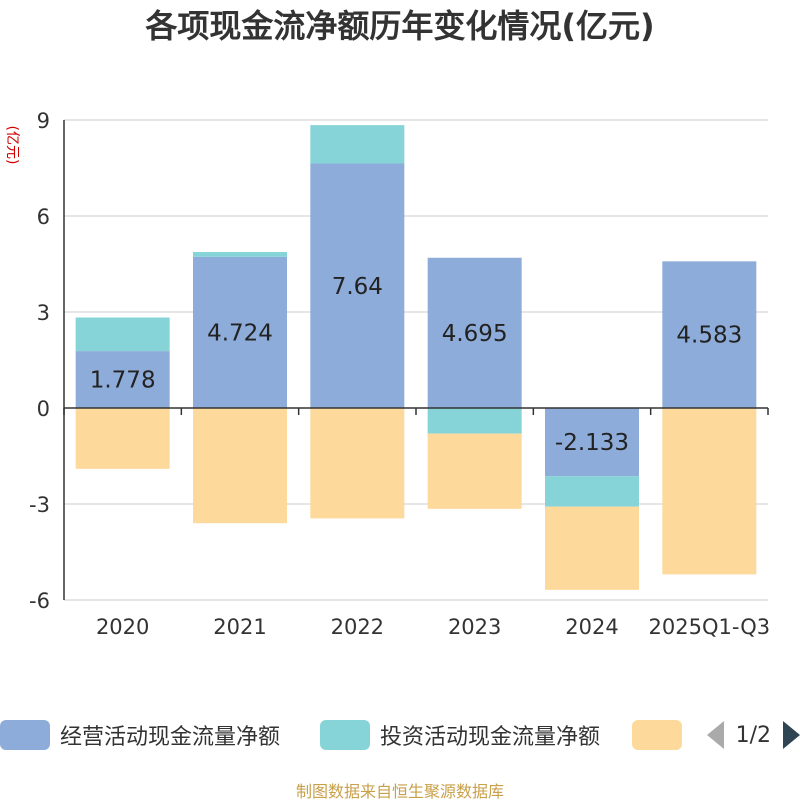 The image size is (800, 802). I want to click on data-label-2024: -2.133, so click(592, 443).